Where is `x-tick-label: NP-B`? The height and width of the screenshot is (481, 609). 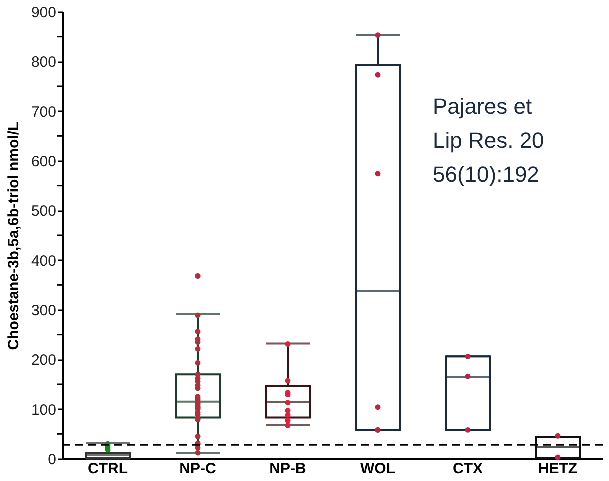
x-tick-label: NP-B is located at coordinates (288, 469).